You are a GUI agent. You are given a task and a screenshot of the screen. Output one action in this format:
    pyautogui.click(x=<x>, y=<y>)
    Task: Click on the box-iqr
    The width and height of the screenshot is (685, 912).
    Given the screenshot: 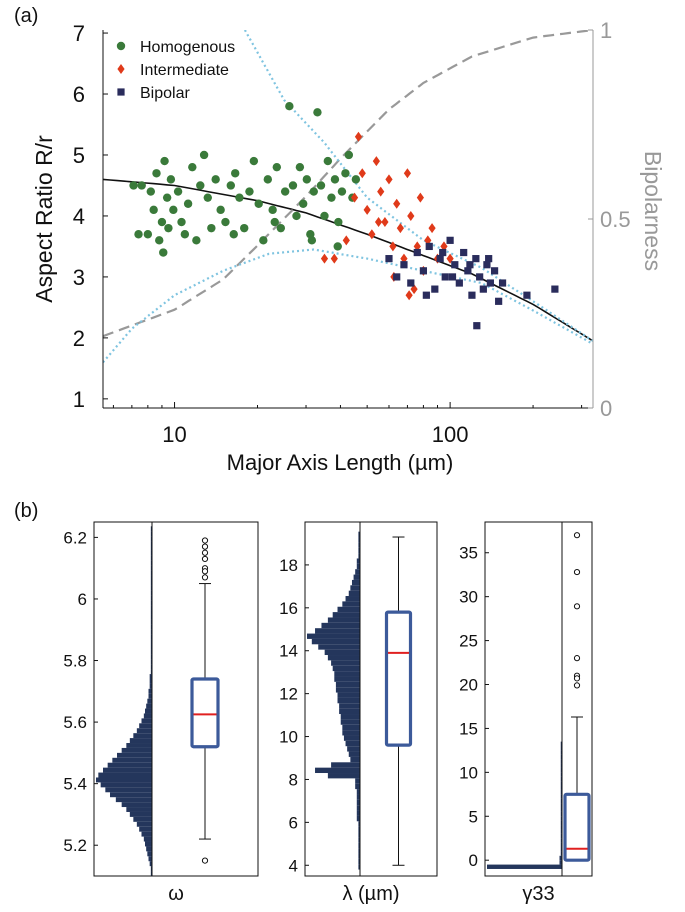 What is the action you would take?
    pyautogui.click(x=205, y=713)
    